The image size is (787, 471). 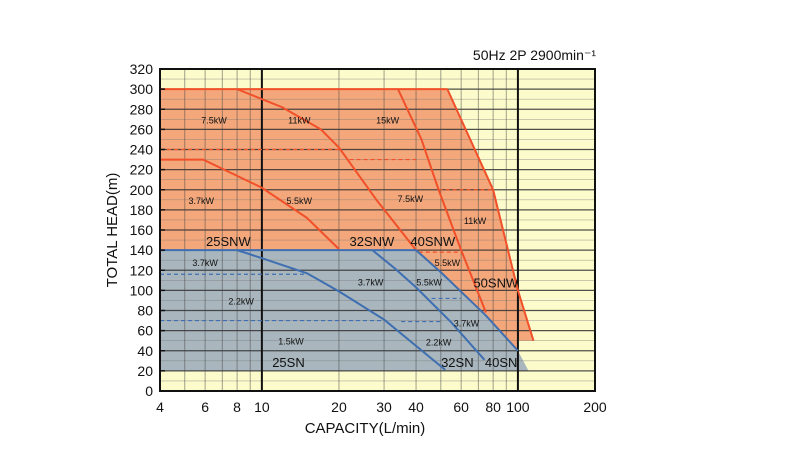 I want to click on model-label: 32SN, so click(x=457, y=362).